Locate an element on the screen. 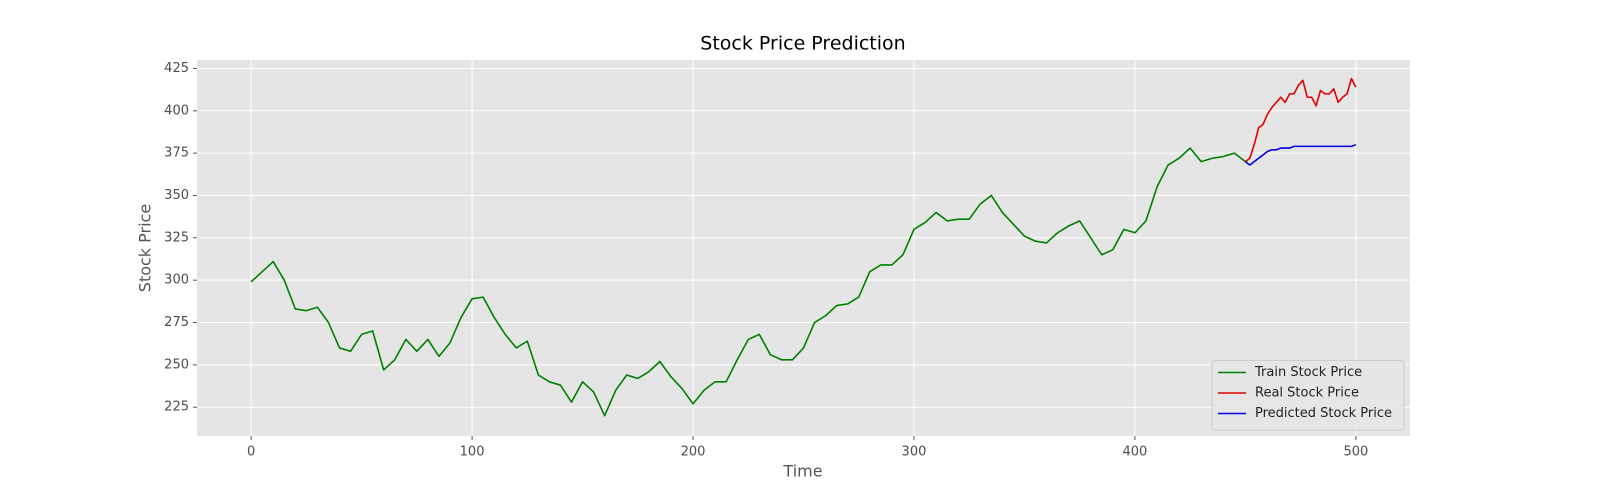 The width and height of the screenshot is (1600, 500). legend-label: Predicted Stock Price is located at coordinates (1323, 413).